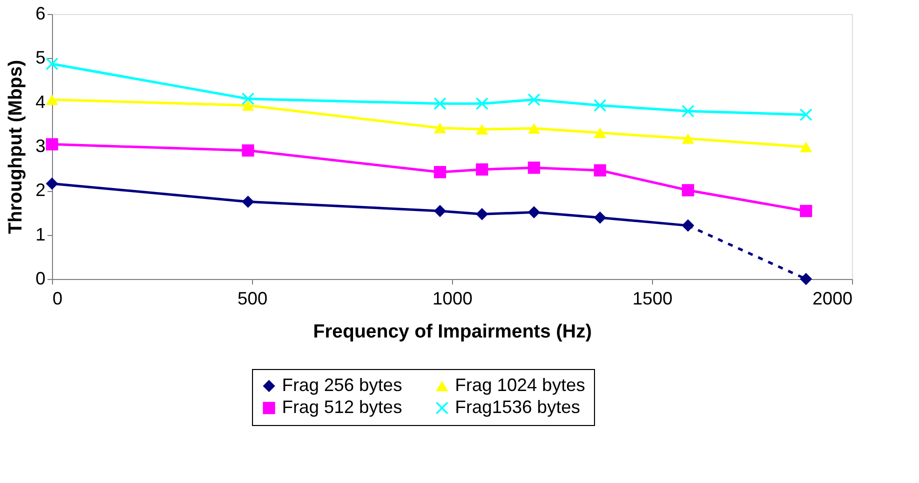 The image size is (919, 483). I want to click on x-tick-label: 2000, so click(832, 298).